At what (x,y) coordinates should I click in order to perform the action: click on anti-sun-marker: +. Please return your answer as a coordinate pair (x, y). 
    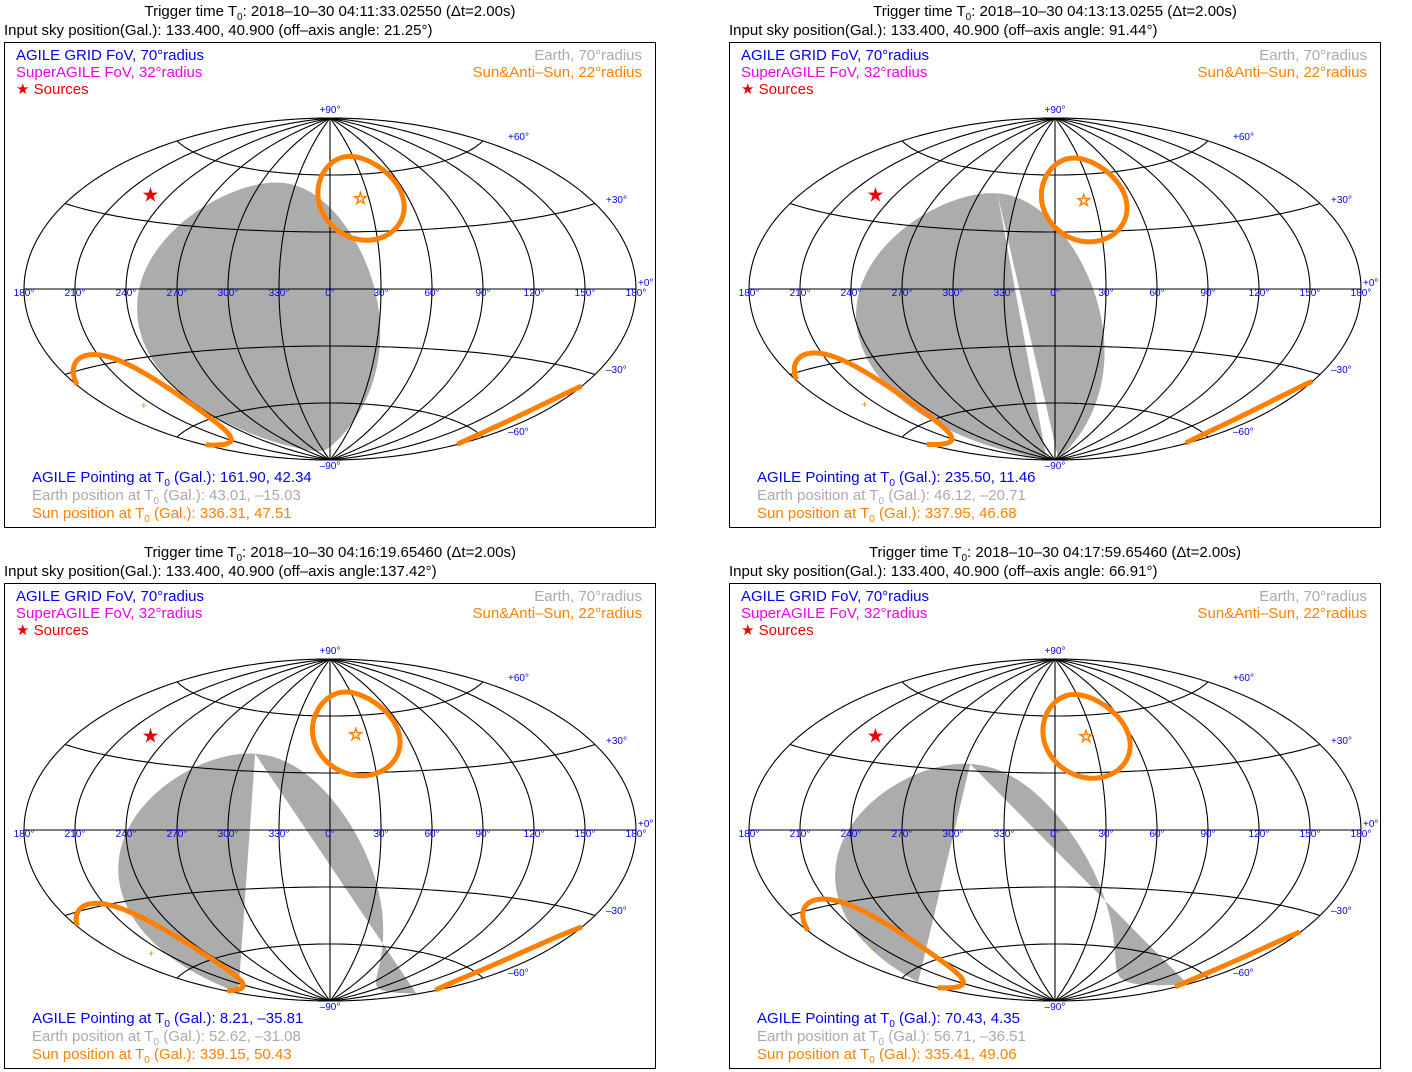
    Looking at the image, I should click on (875, 950).